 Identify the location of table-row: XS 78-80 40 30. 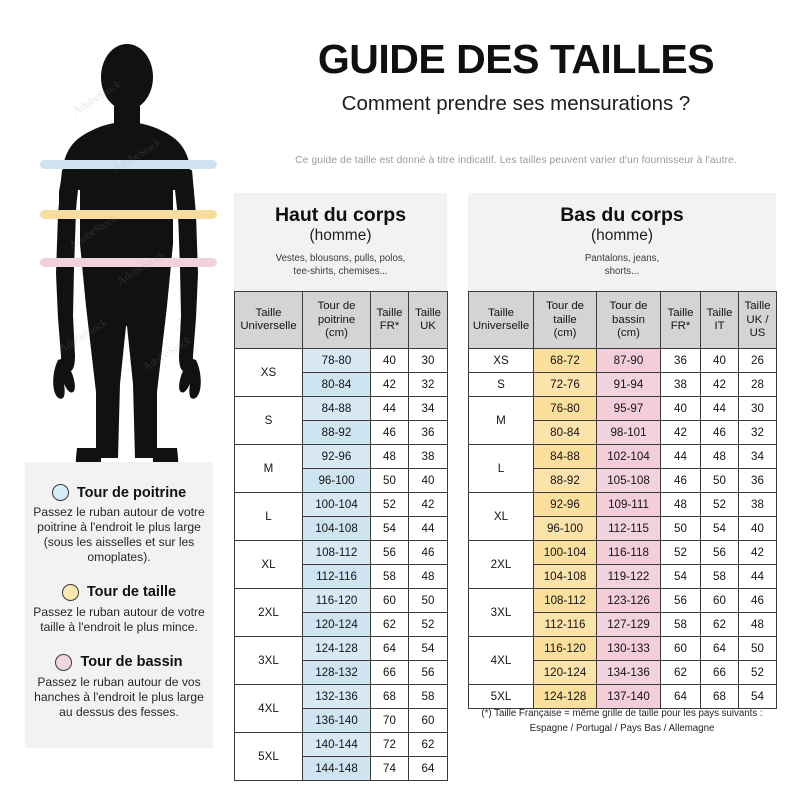
(341, 373).